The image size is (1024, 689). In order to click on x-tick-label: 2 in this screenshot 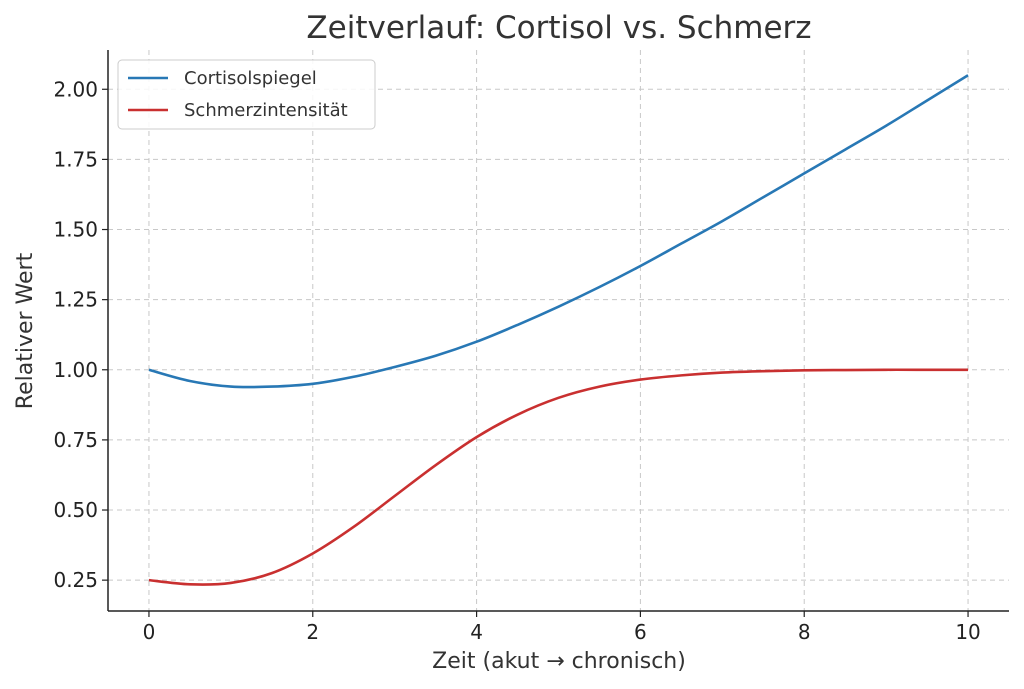, I will do `click(312, 632)`.